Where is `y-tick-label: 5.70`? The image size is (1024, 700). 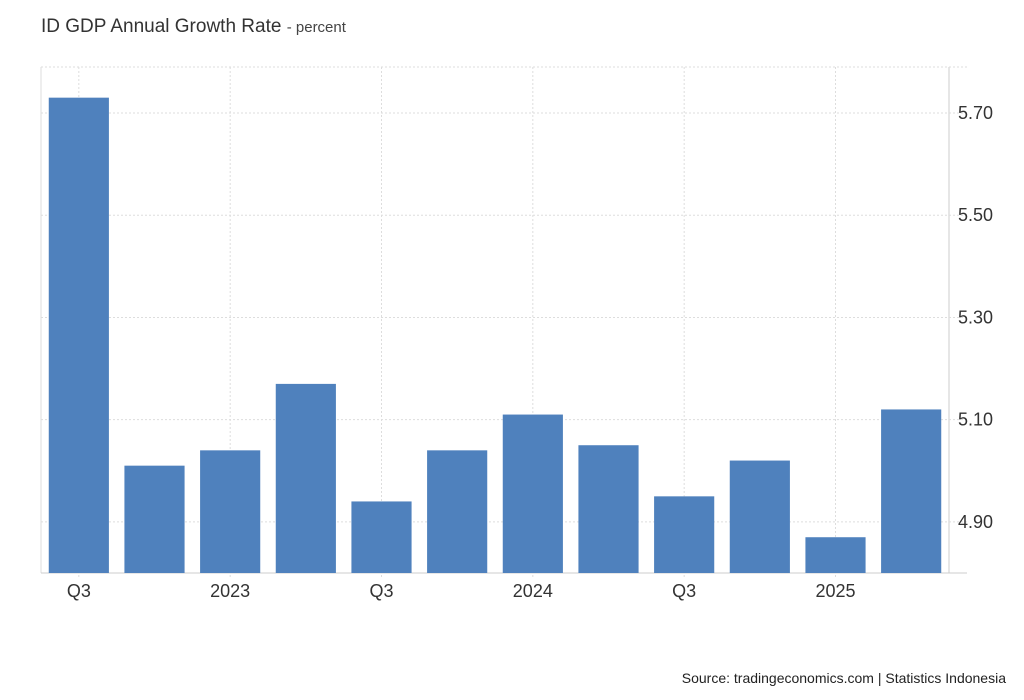
y-tick-label: 5.70 is located at coordinates (975, 113).